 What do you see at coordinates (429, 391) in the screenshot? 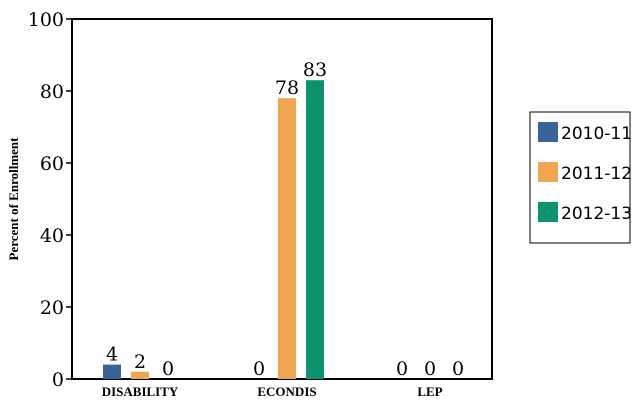
I see `category-label: LEP` at bounding box center [429, 391].